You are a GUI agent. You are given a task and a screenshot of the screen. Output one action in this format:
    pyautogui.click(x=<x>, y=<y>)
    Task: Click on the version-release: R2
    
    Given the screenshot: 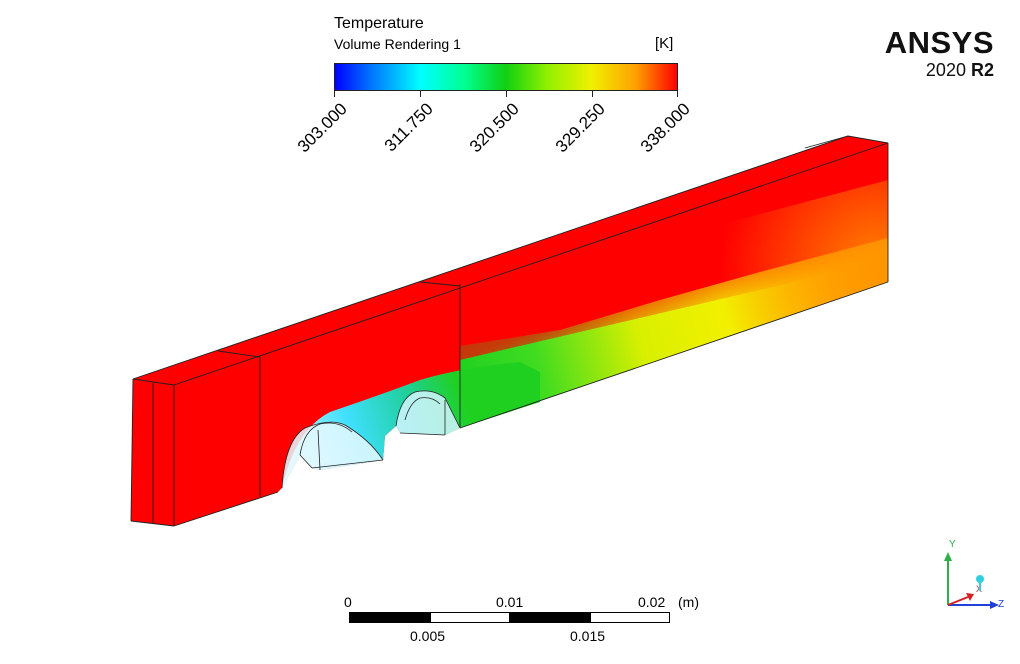 What is the action you would take?
    pyautogui.click(x=982, y=70)
    